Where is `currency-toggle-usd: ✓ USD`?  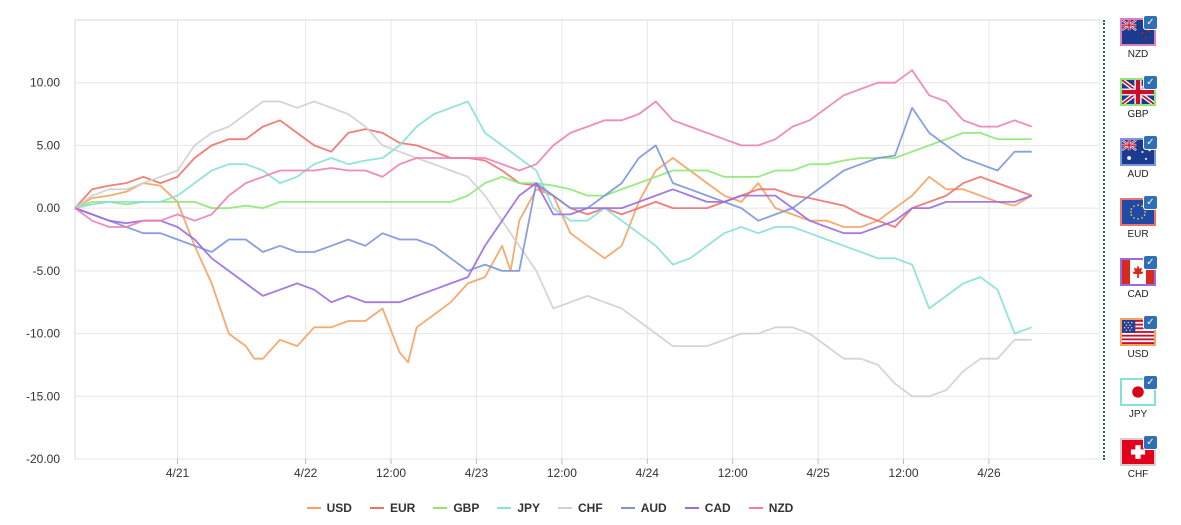
currency-toggle-usd: ✓ USD is located at coordinates (1138, 344).